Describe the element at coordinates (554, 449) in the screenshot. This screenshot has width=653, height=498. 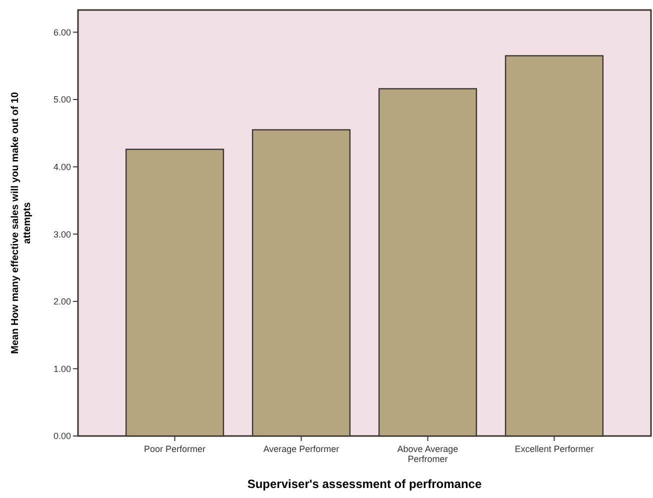
I see `x-tick-label: Excellent Performer` at that location.